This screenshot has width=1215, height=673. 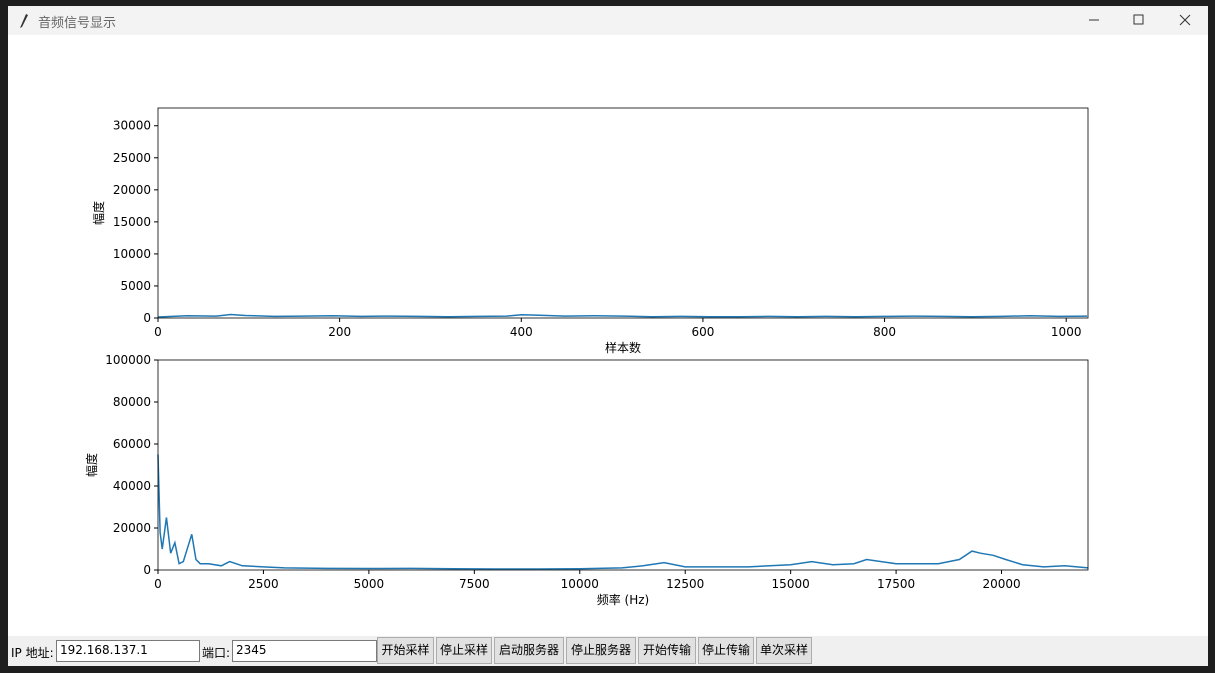 What do you see at coordinates (128, 651) in the screenshot?
I see `ip-input: 192.168.137.1` at bounding box center [128, 651].